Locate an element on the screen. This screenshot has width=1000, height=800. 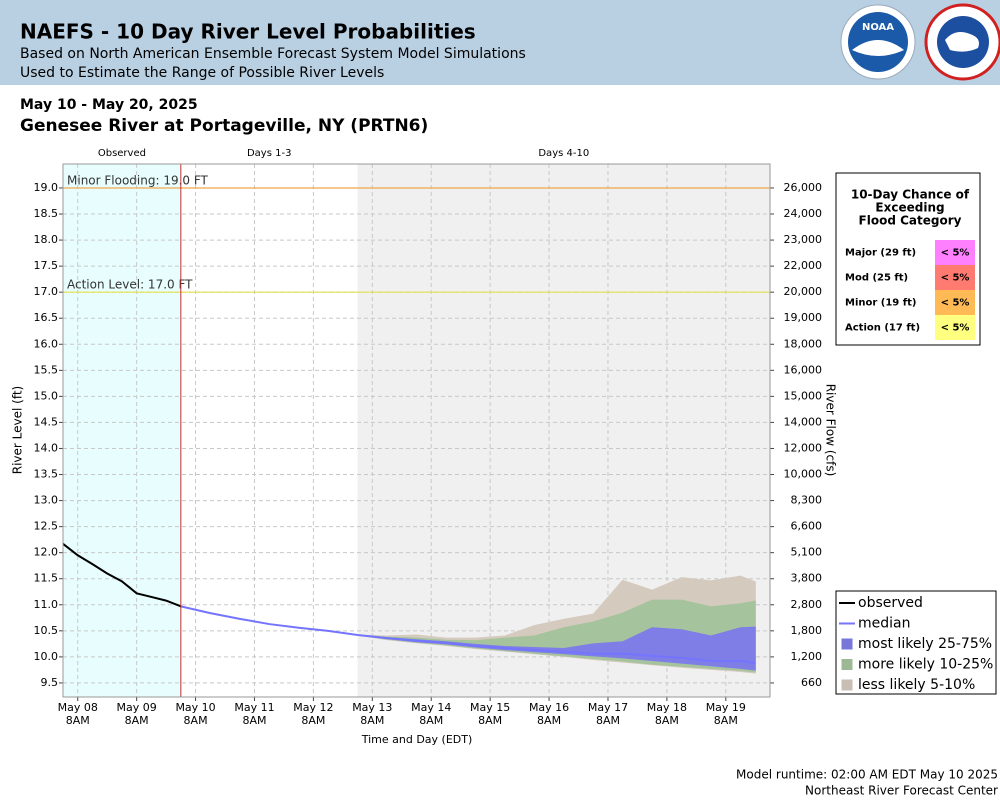
threshold-label: Action Level: 17.0 FT is located at coordinates (130, 285).